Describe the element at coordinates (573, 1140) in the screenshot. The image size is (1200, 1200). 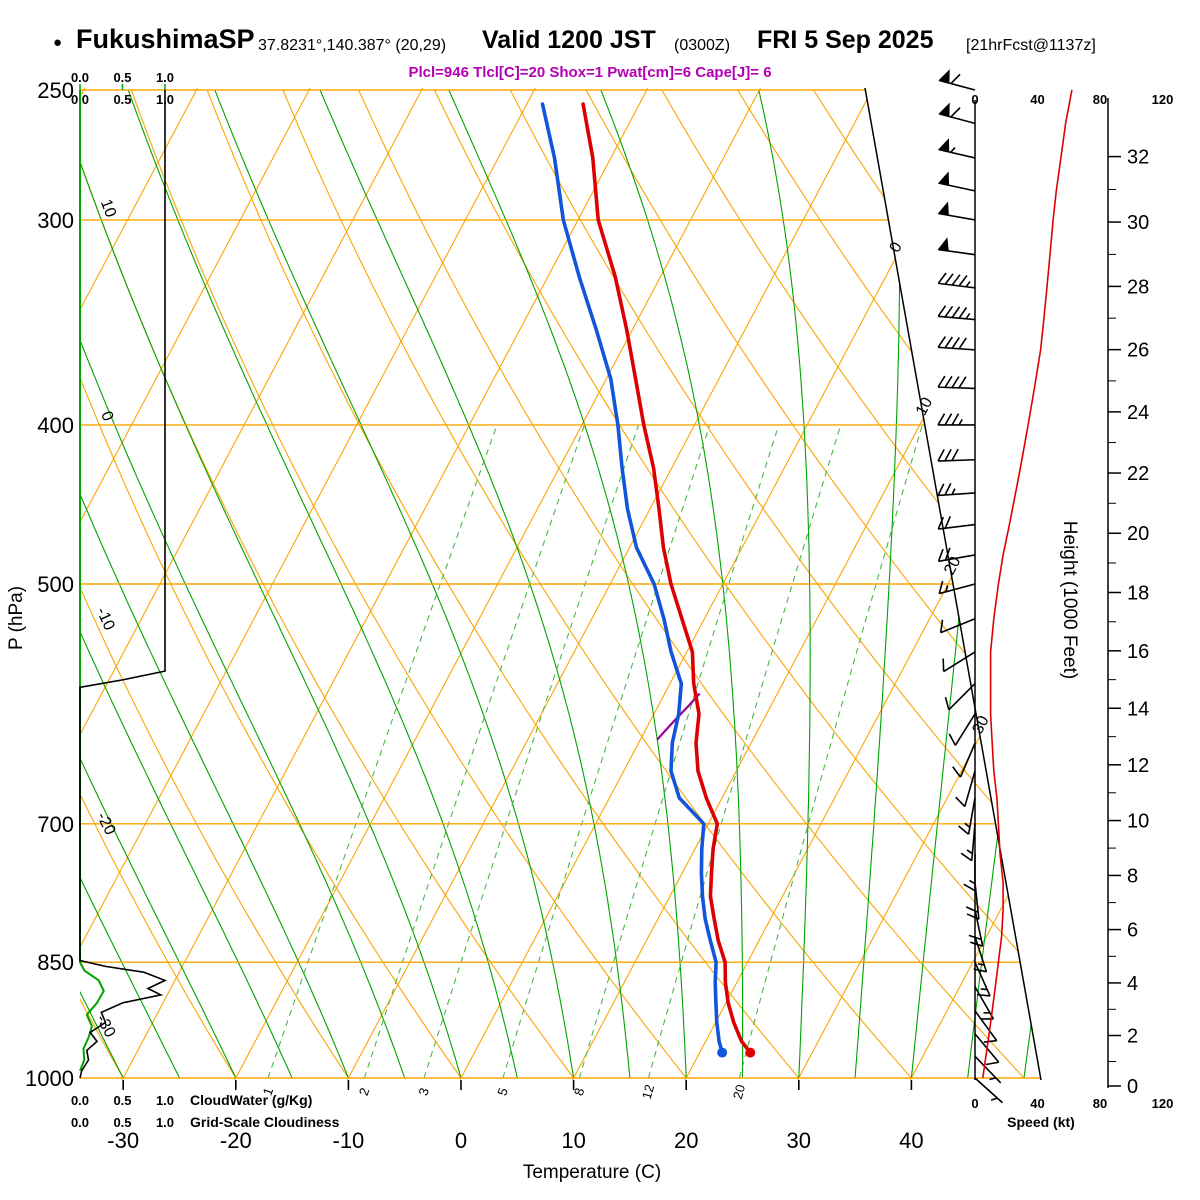
I see `temperature-tick-label: 10` at that location.